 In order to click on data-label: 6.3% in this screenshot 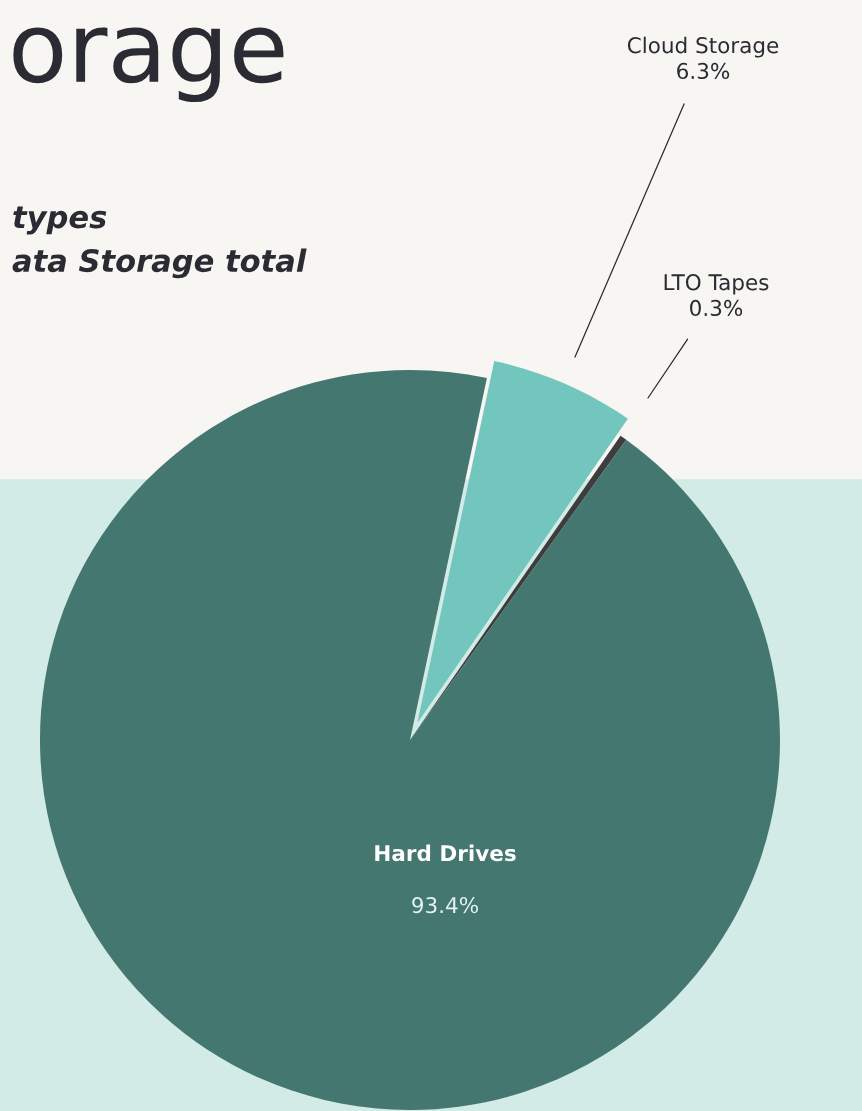, I will do `click(703, 71)`.